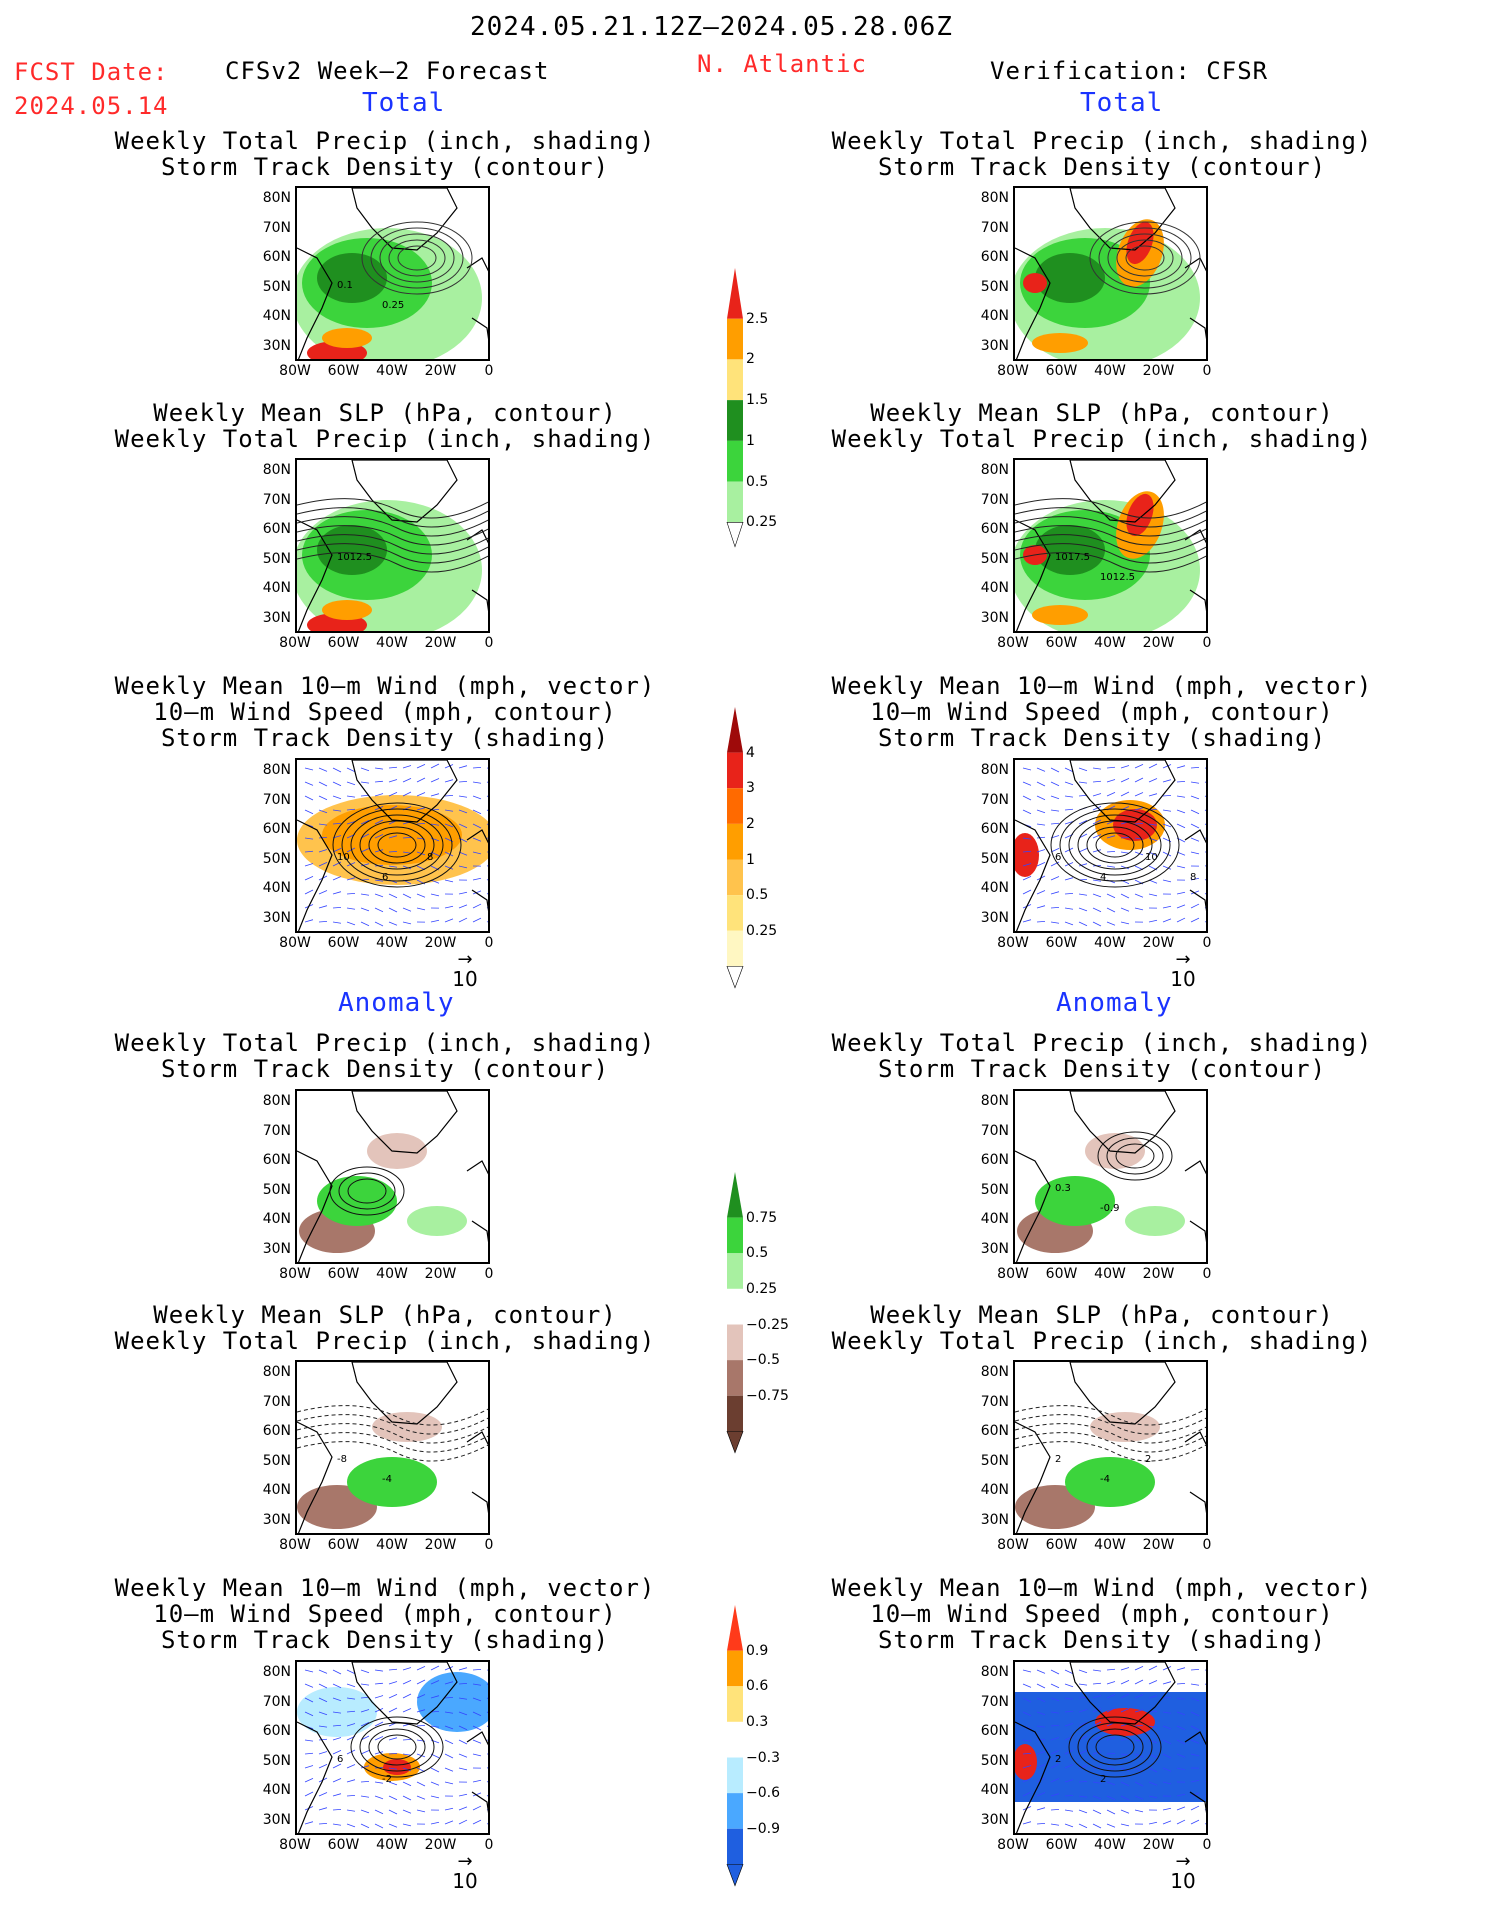  Describe the element at coordinates (385, 686) in the screenshot. I see `title-line: Weekly Mean 10–m Wind (mph, vector)` at that location.